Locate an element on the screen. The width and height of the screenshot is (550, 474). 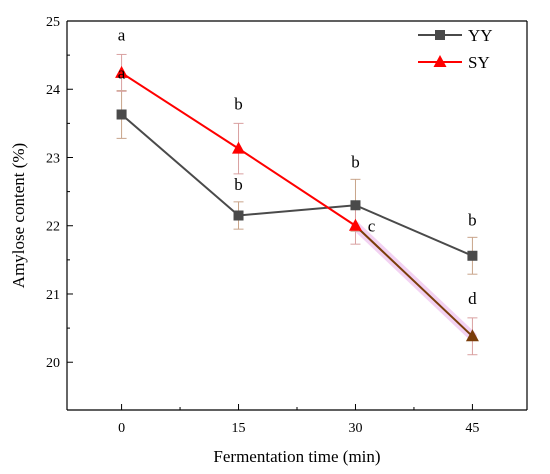
sy-significance-label: b is located at coordinates (238, 103).